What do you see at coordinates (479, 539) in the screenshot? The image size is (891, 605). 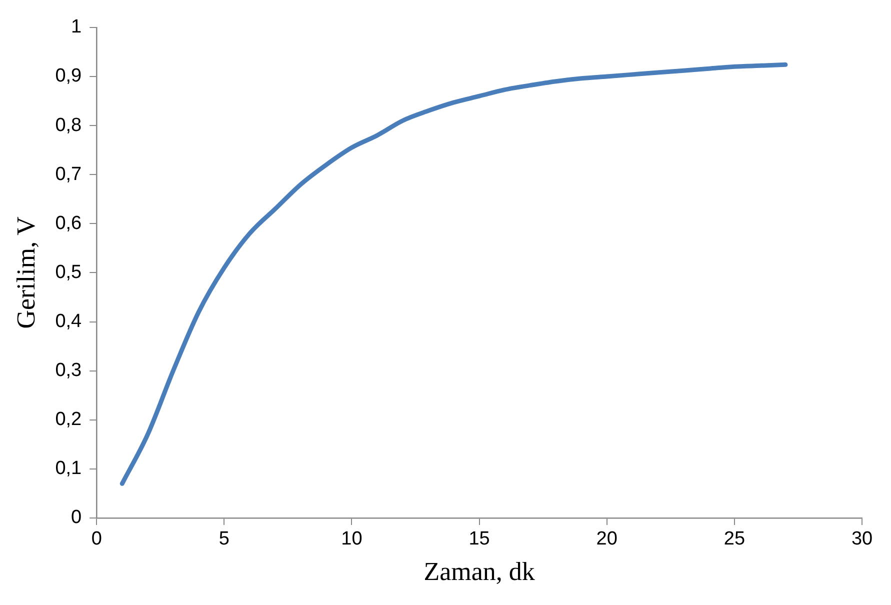 I see `x-tick-label: 15` at bounding box center [479, 539].